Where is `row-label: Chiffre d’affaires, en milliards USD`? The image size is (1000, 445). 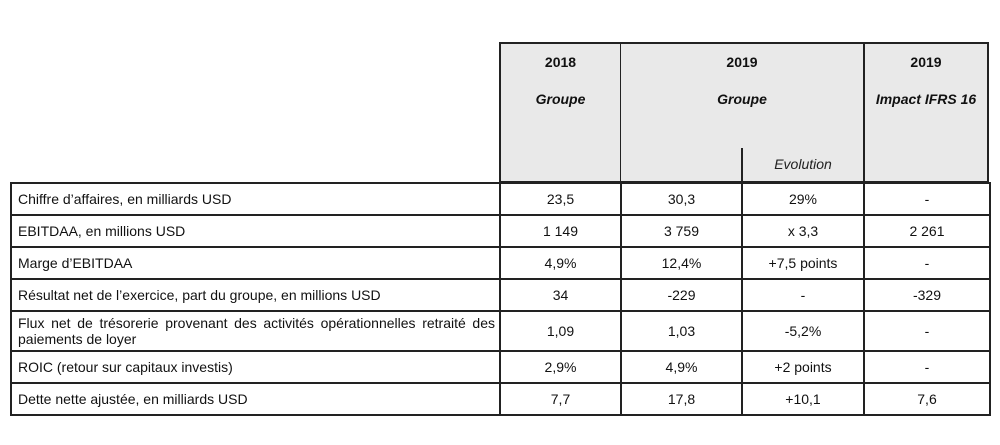 row-label: Chiffre d’affaires, en milliards USD is located at coordinates (255, 199).